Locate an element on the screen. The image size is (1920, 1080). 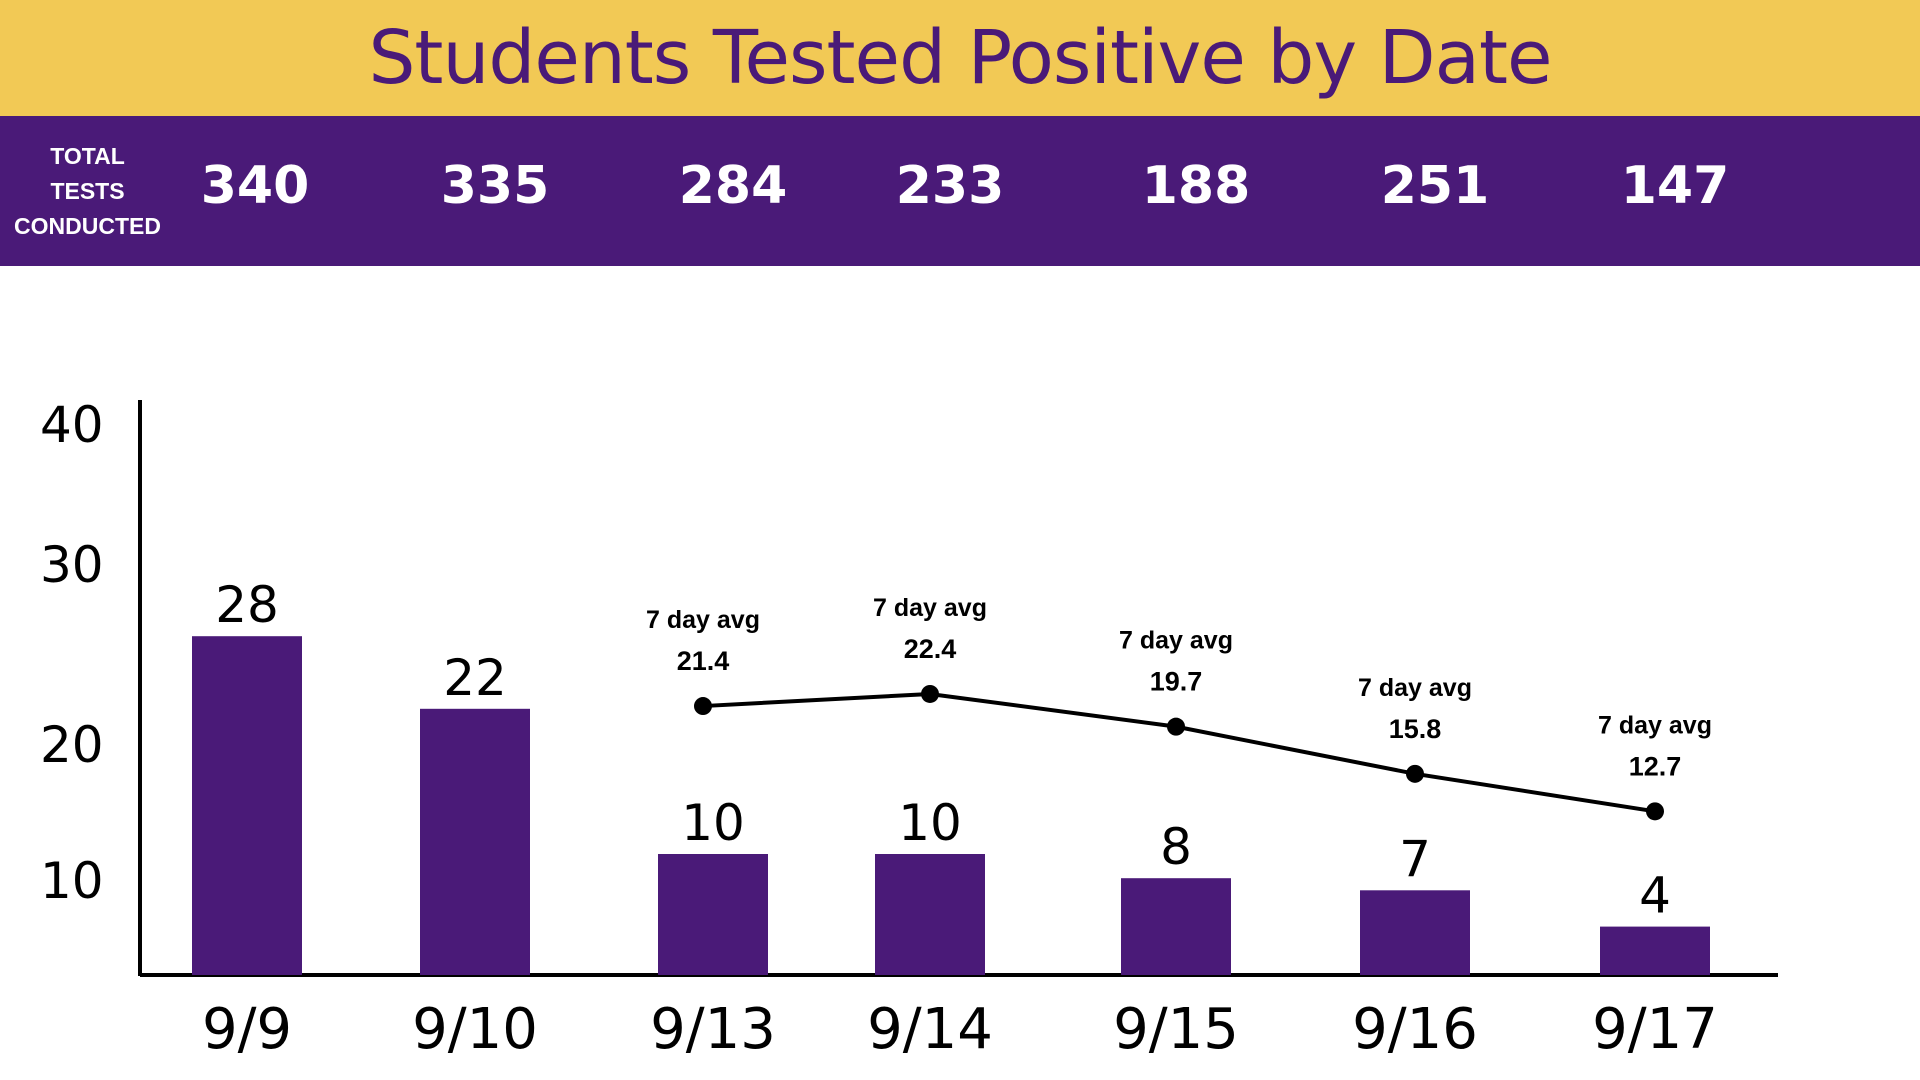
avg-line is located at coordinates (1179, 752).